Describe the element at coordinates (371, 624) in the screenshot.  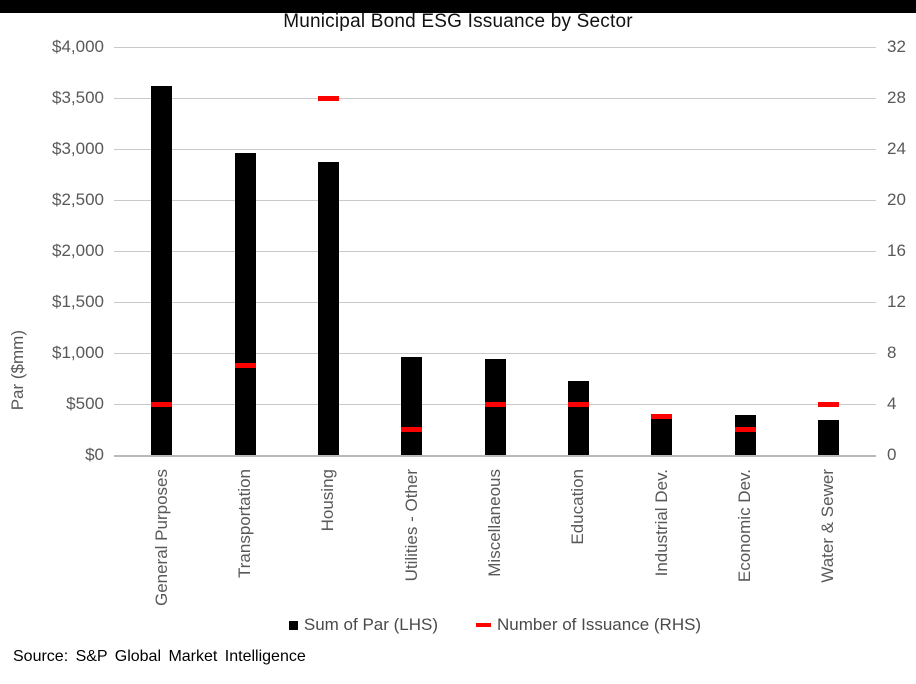
I see `legend-label-sum-of-par: Sum of Par (LHS)` at that location.